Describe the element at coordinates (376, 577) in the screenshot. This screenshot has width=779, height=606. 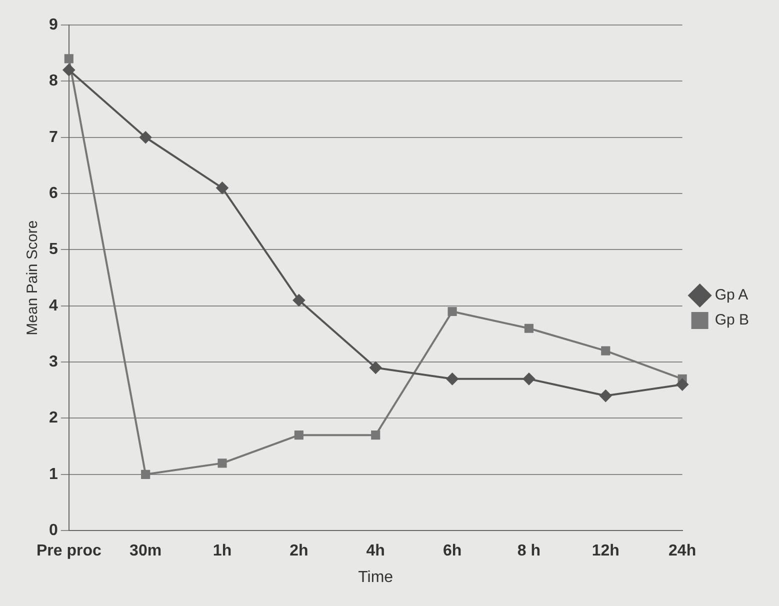
I see `x-axis-title: Time` at that location.